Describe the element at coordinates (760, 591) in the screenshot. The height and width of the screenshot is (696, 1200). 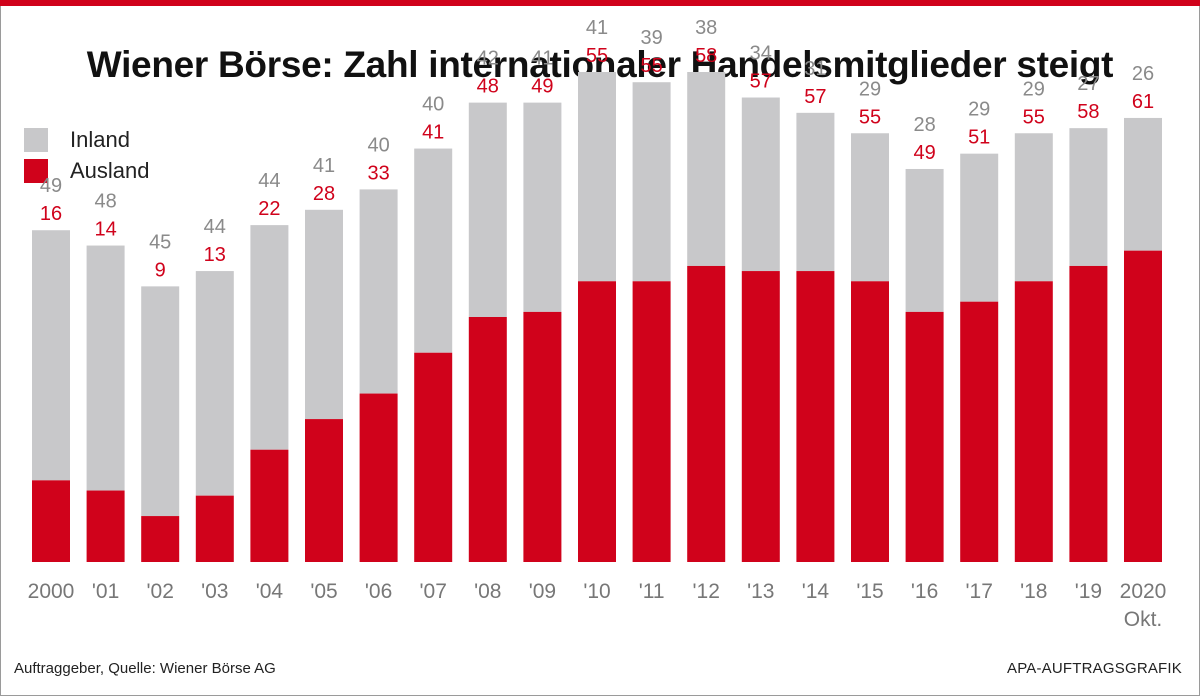
I see `x-tick-label: '13` at that location.